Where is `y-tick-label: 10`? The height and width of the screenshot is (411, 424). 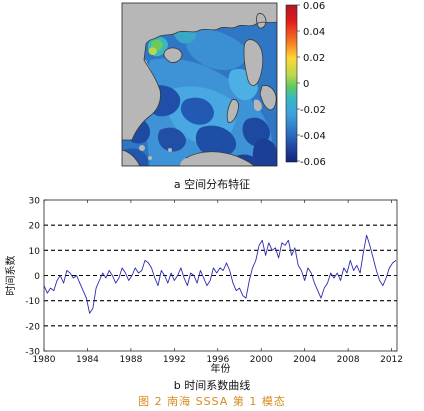
y-tick-label: 10 is located at coordinates (35, 252).